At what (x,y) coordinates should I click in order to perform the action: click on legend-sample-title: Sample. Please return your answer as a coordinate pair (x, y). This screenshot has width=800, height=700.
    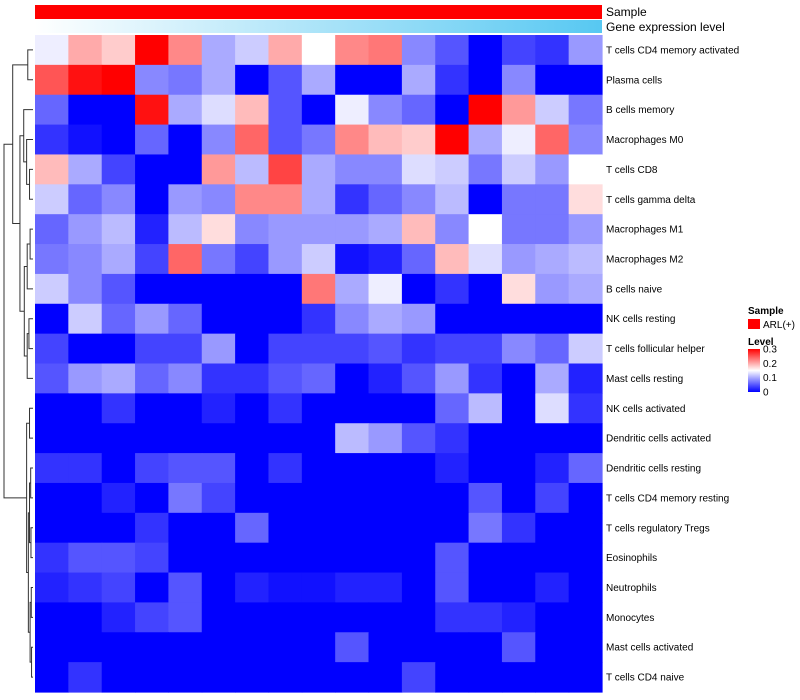
    Looking at the image, I should click on (766, 311).